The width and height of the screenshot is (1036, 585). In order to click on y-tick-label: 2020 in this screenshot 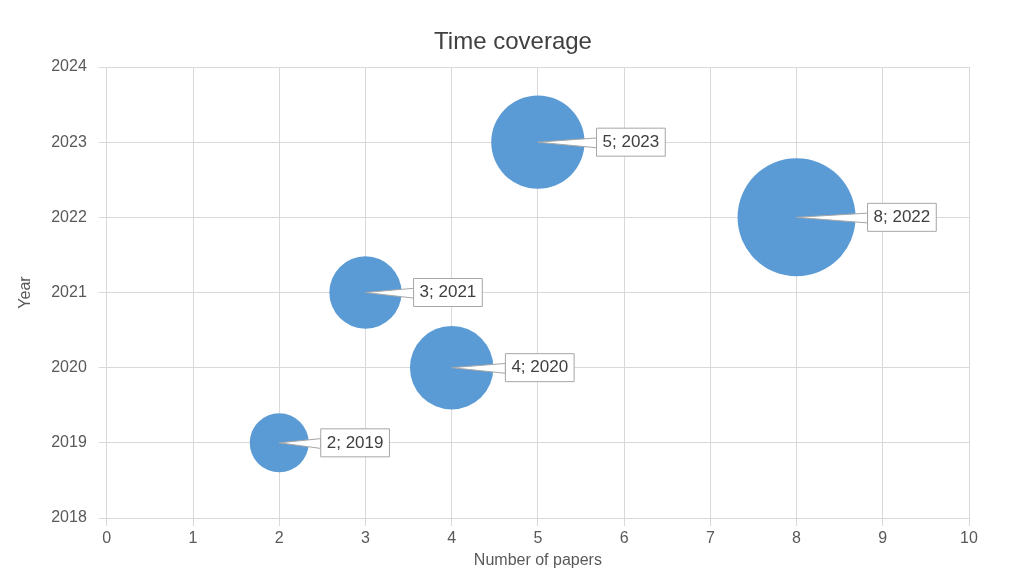, I will do `click(69, 367)`.